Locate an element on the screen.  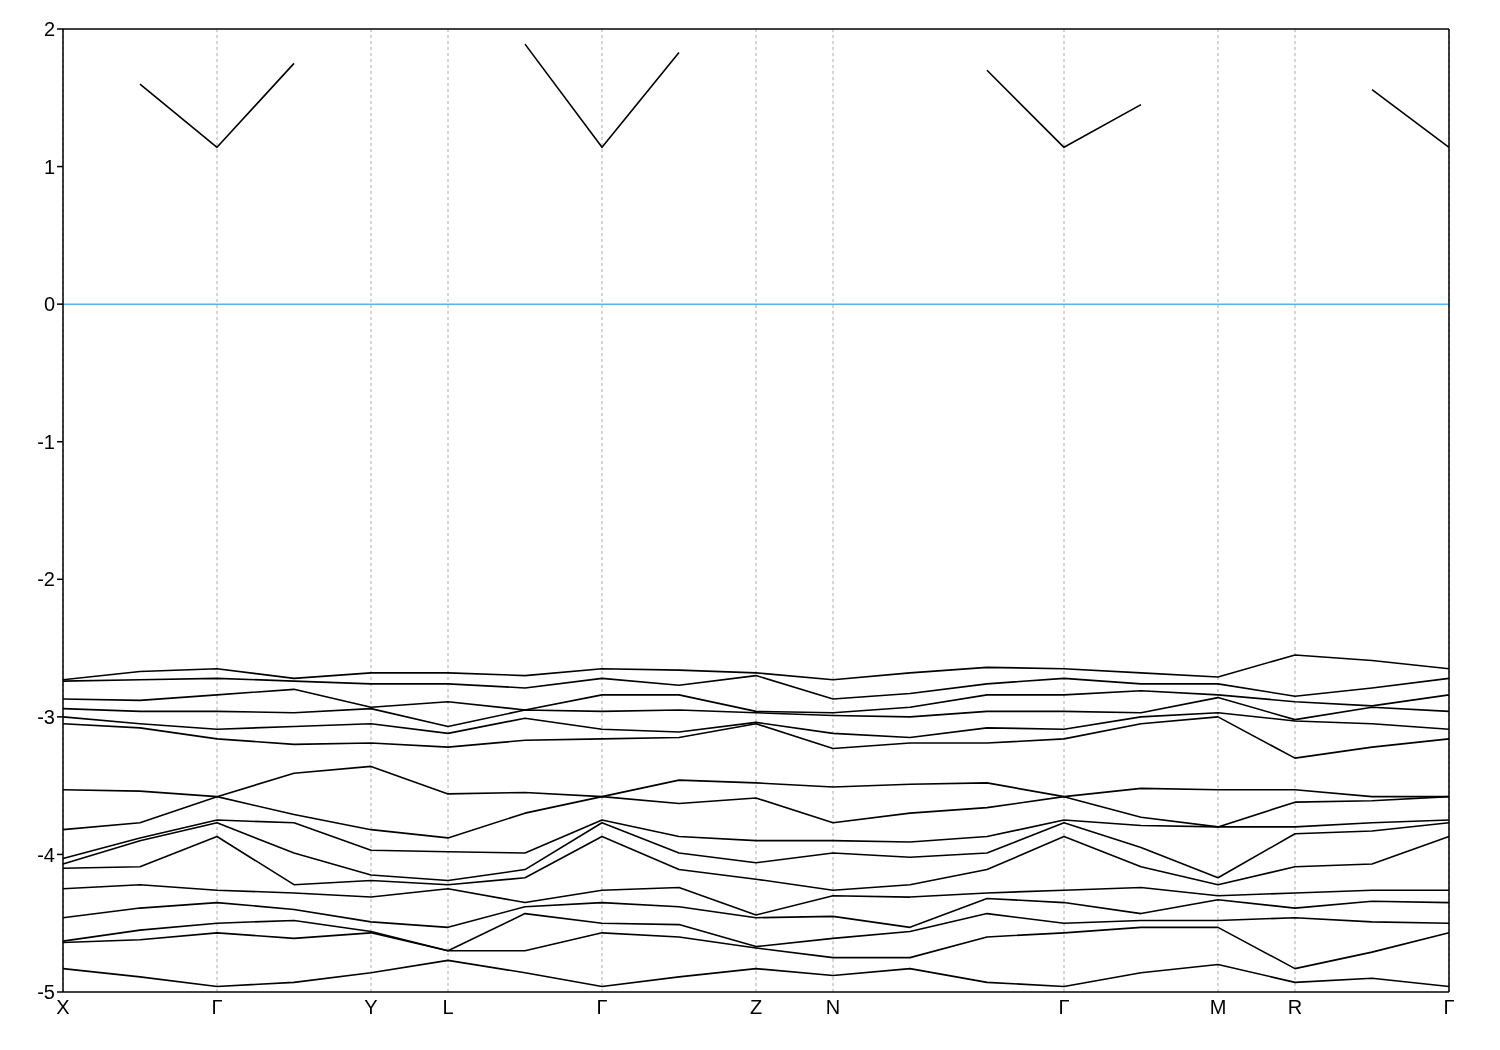
x-tick-label: N is located at coordinates (833, 1007).